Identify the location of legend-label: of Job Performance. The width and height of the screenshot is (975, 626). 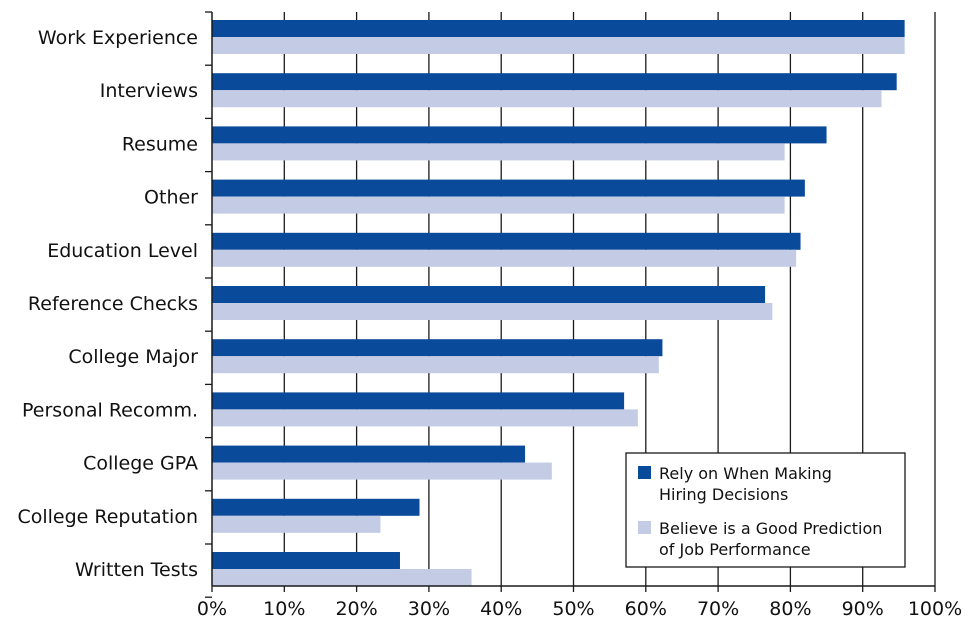
(735, 549).